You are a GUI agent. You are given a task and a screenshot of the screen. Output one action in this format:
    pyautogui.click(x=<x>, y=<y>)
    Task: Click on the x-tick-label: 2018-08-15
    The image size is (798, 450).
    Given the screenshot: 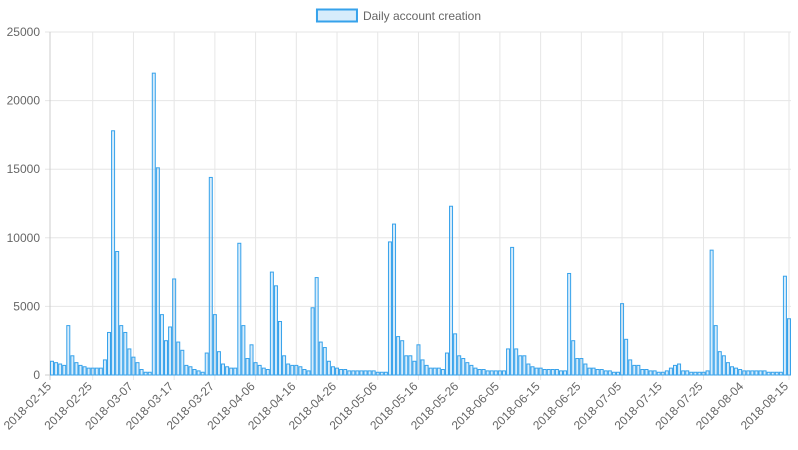 What is the action you would take?
    pyautogui.click(x=765, y=406)
    